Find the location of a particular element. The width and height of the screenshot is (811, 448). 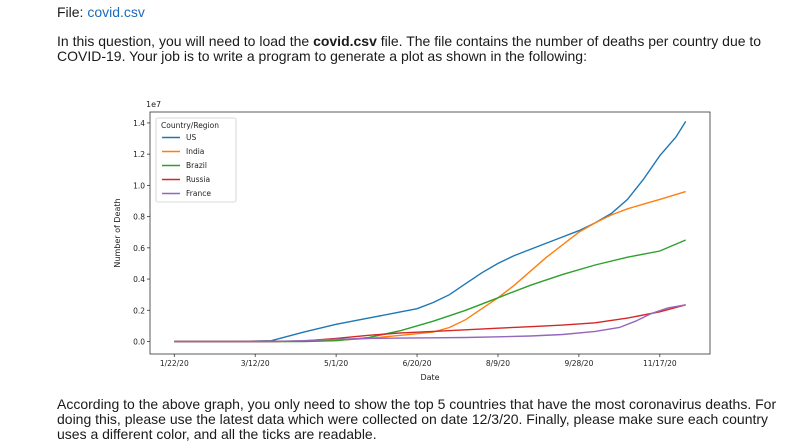

series-line-france is located at coordinates (430, 323).